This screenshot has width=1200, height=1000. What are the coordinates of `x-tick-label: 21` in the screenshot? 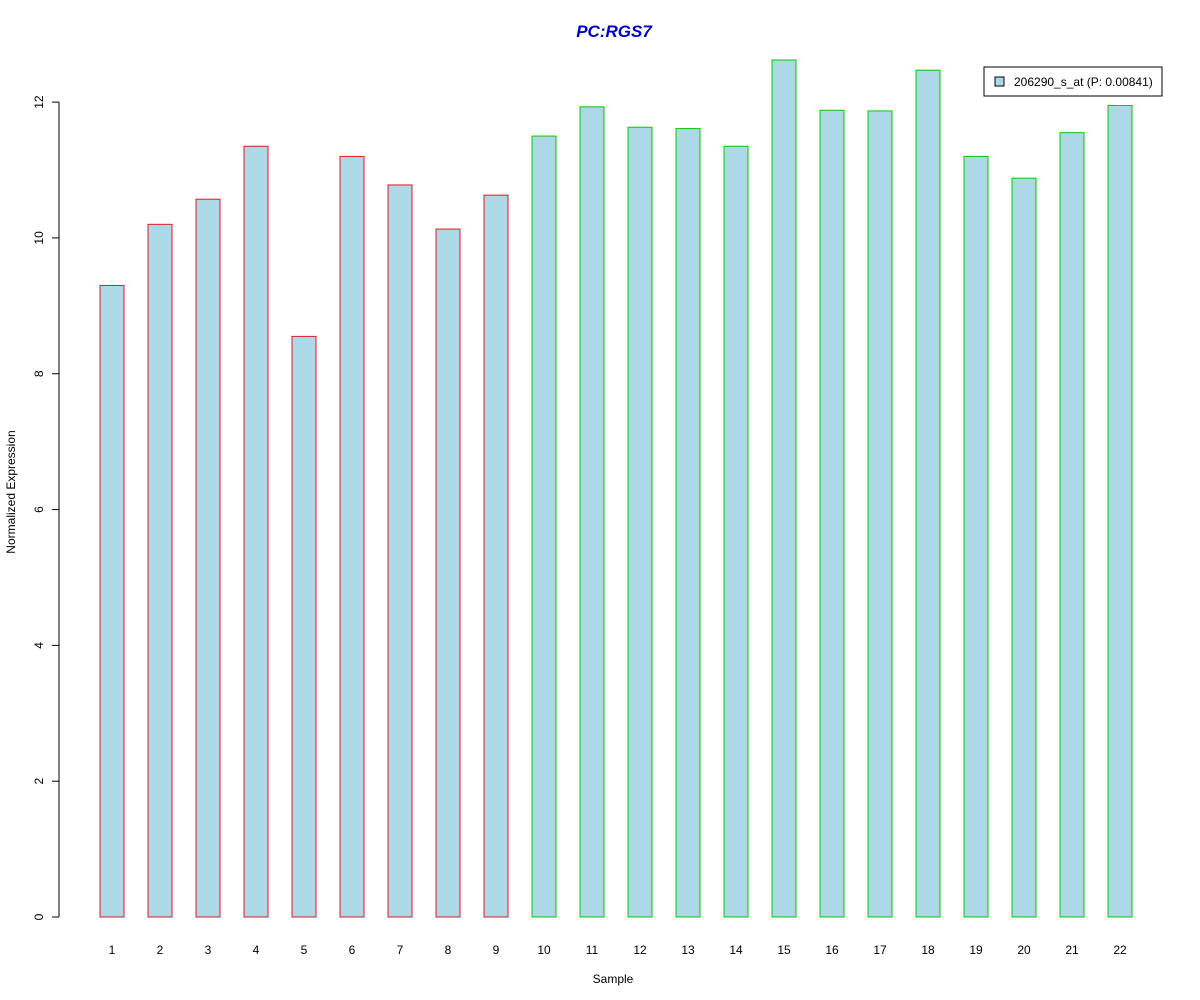 It's located at (1072, 950).